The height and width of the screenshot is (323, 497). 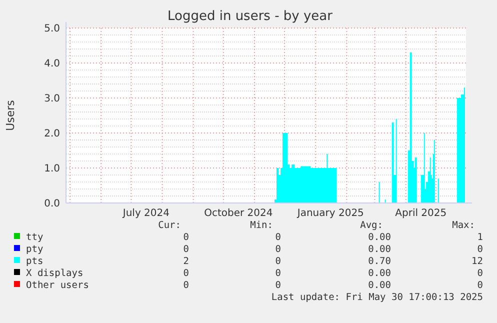 What do you see at coordinates (186, 261) in the screenshot?
I see `text: 2` at bounding box center [186, 261].